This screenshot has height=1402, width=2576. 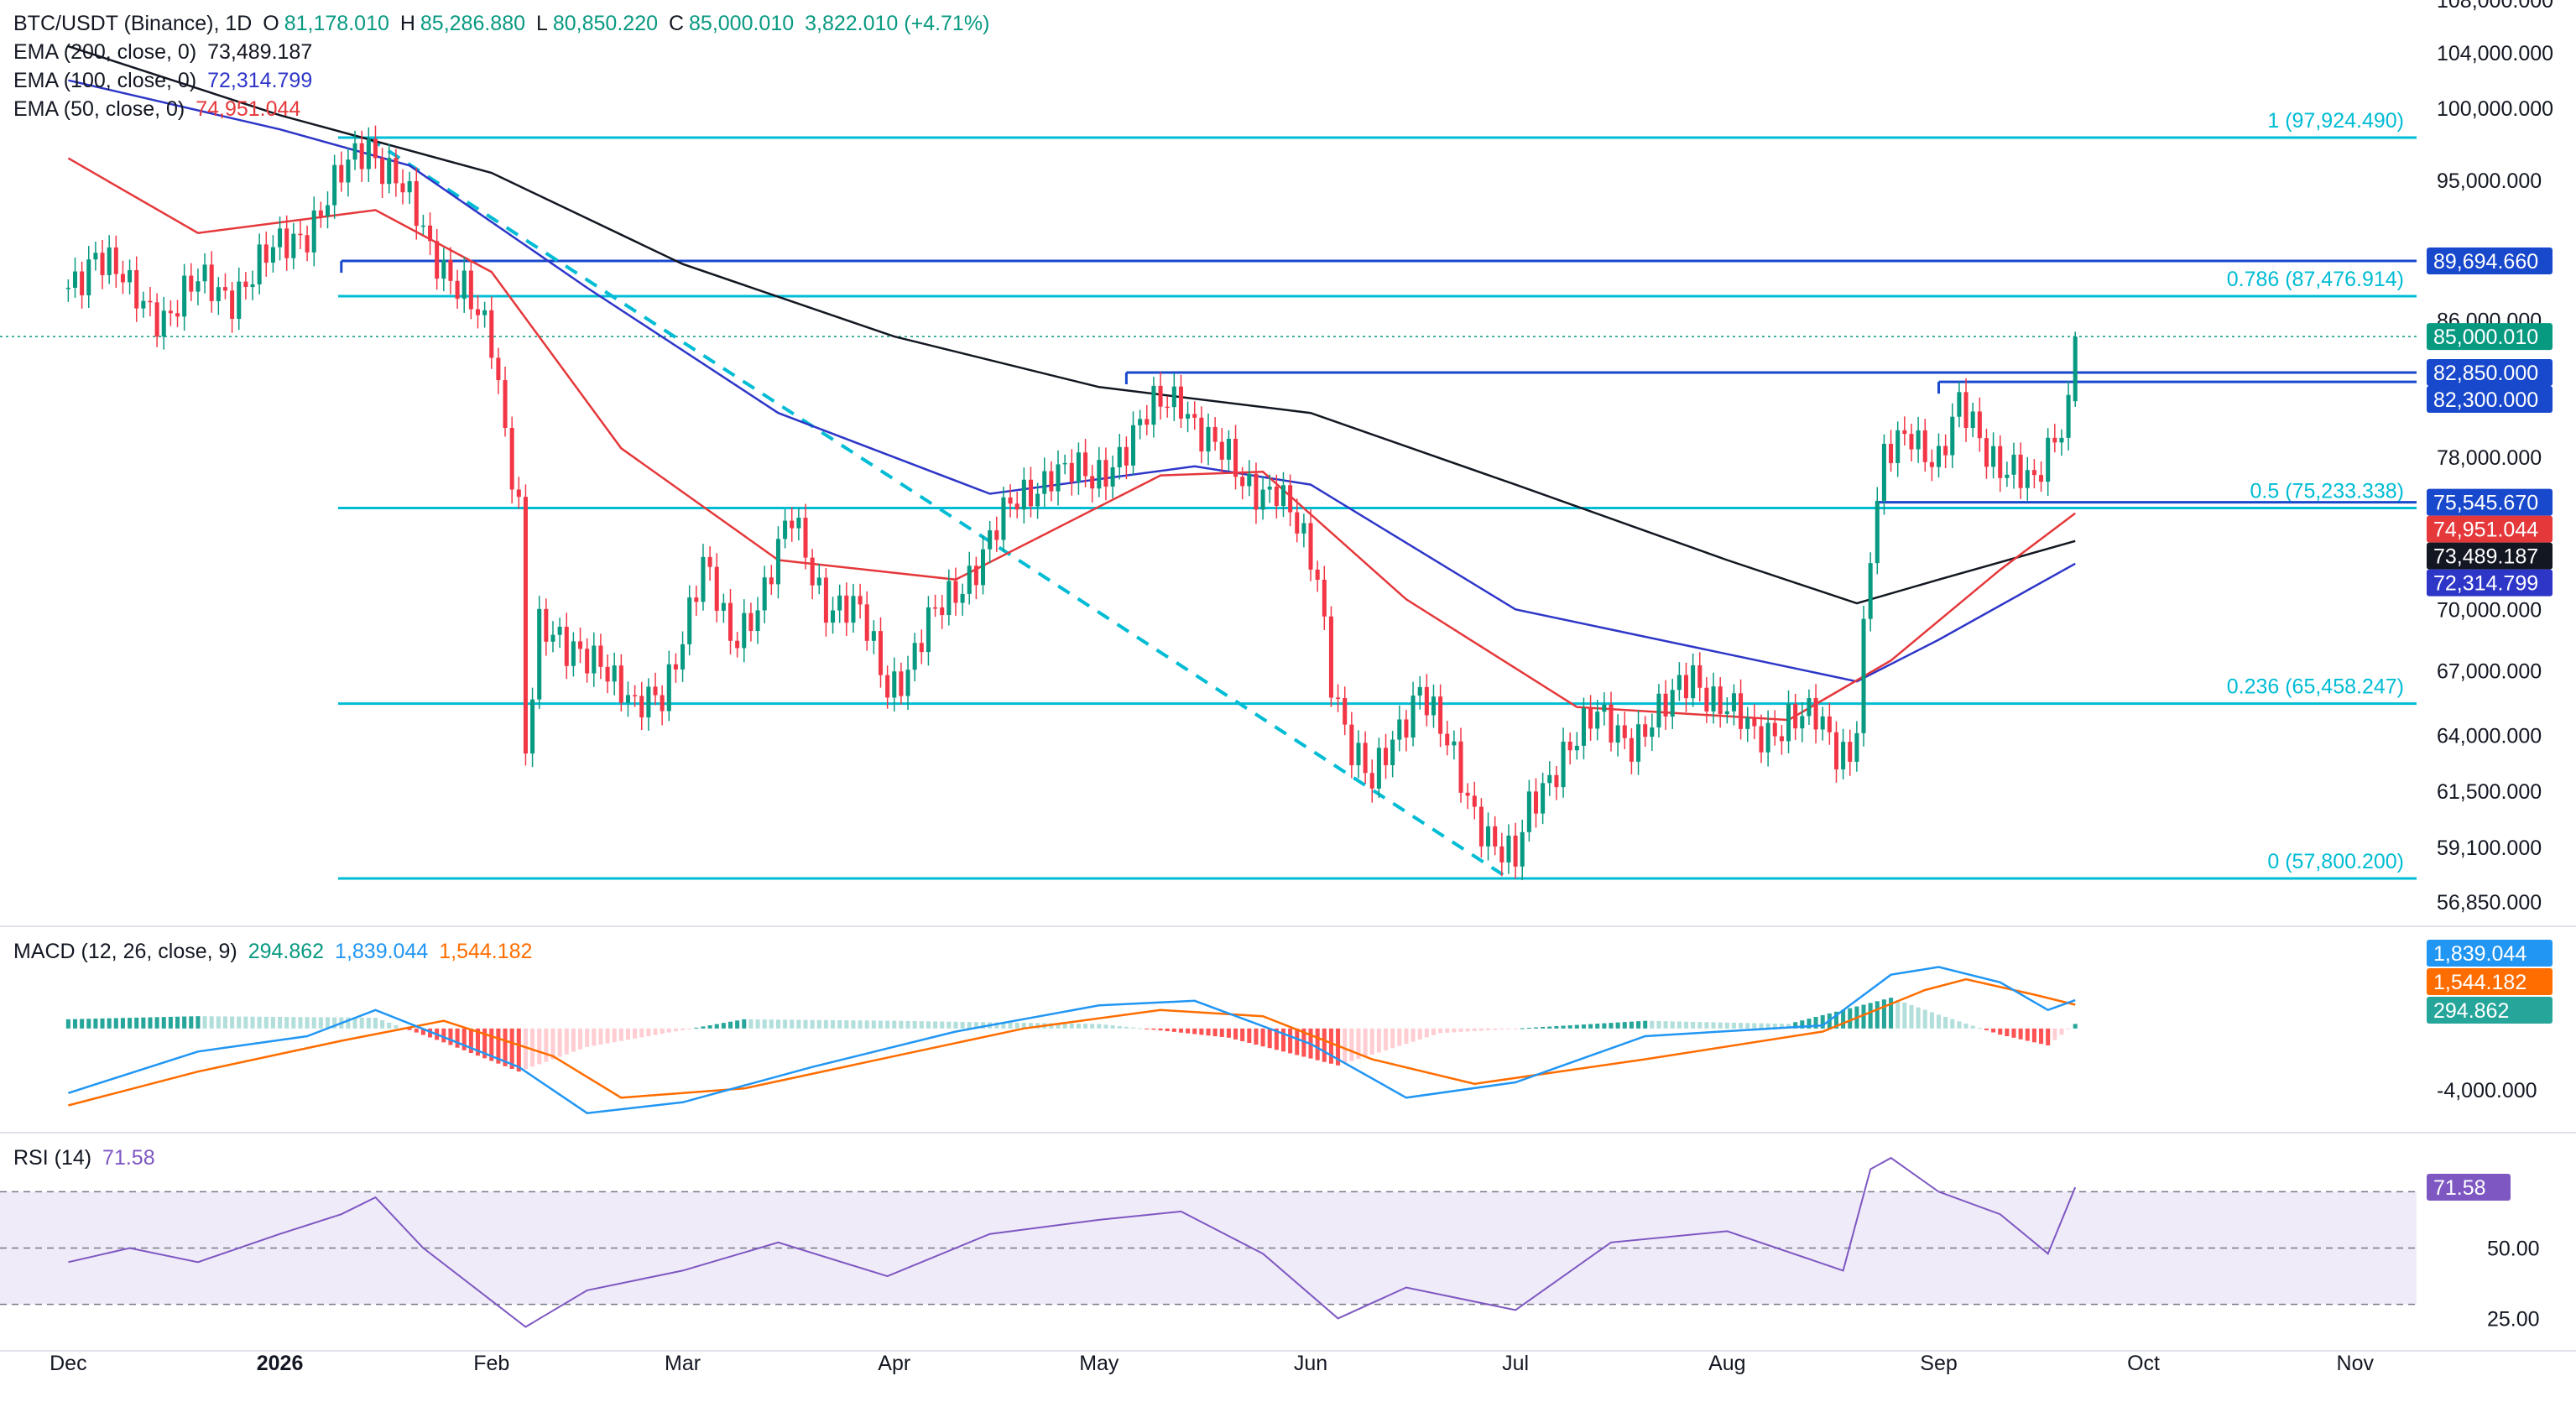 I want to click on price-tick-label-12: 56,850.000, so click(x=2489, y=903).